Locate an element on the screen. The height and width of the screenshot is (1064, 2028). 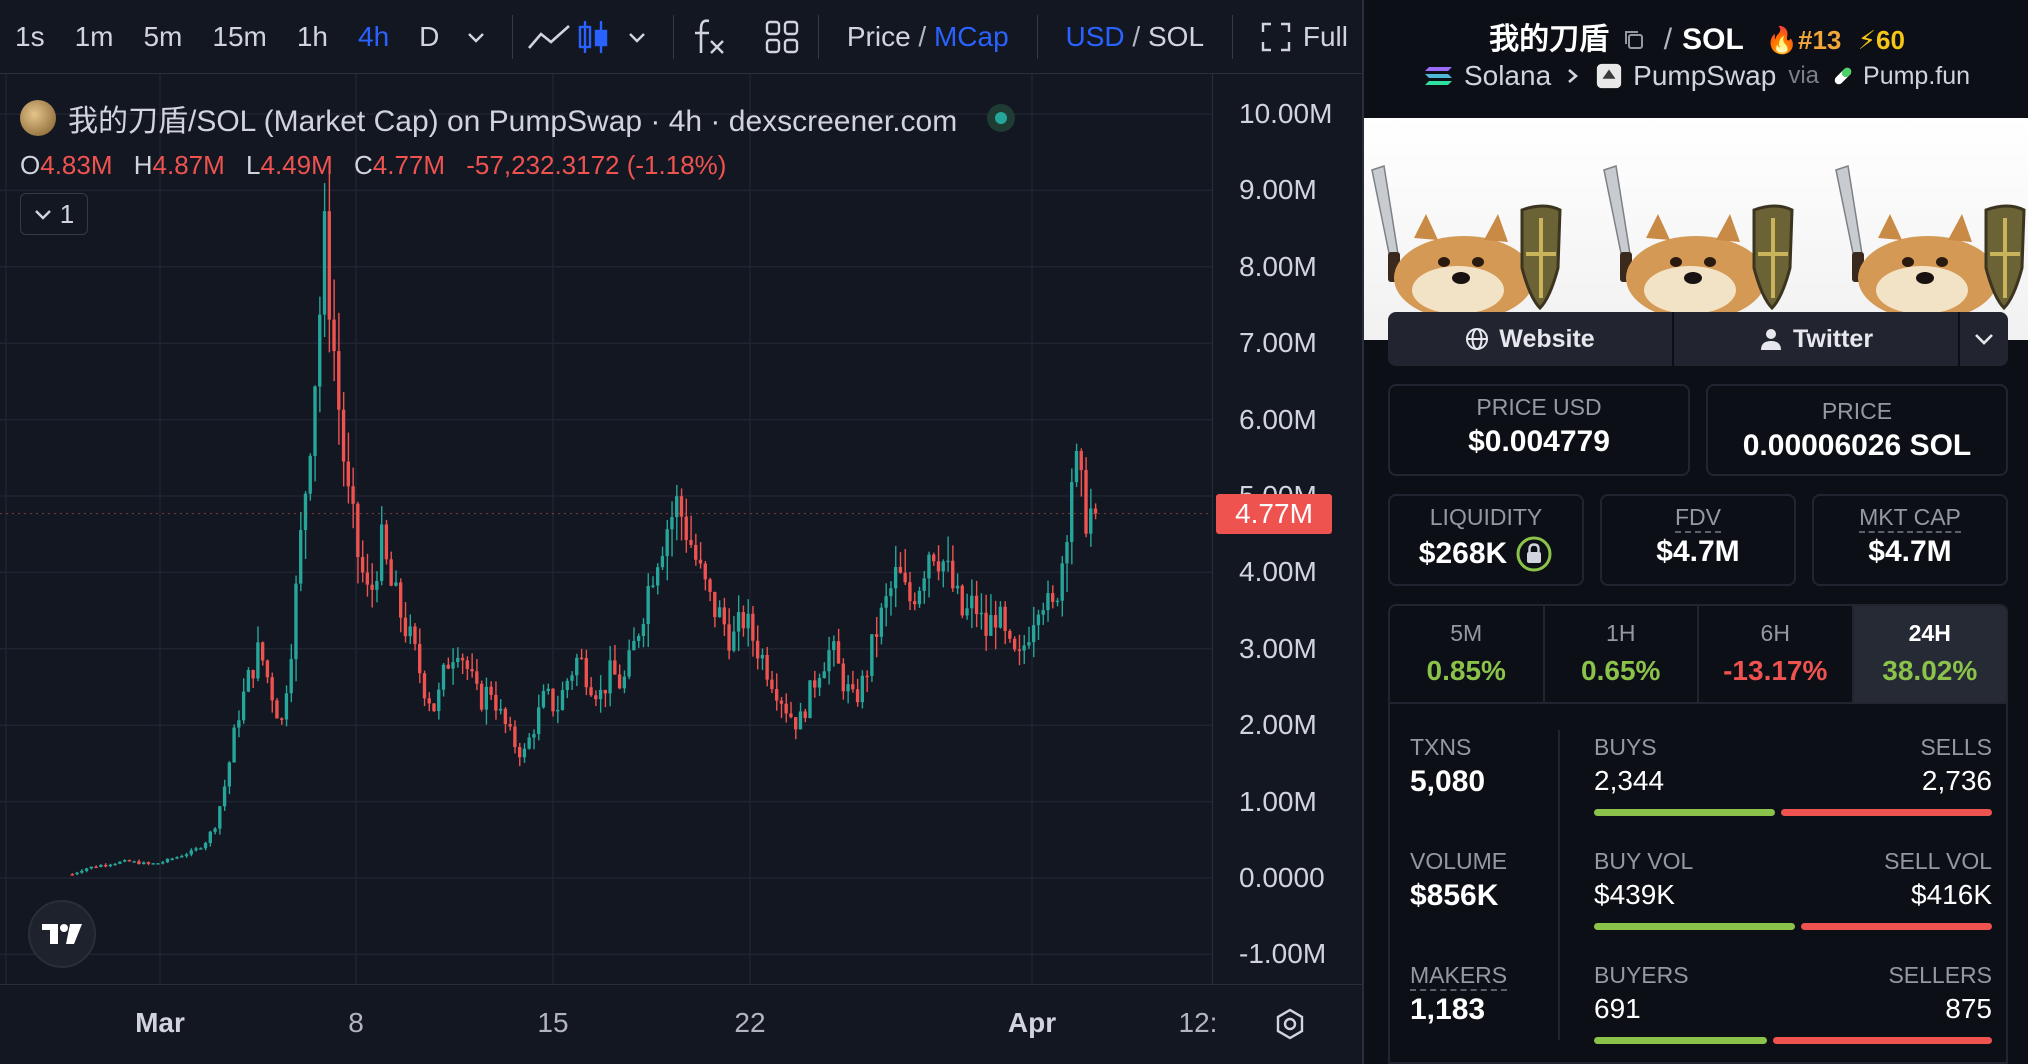
chain-name: Solana is located at coordinates (1507, 75).